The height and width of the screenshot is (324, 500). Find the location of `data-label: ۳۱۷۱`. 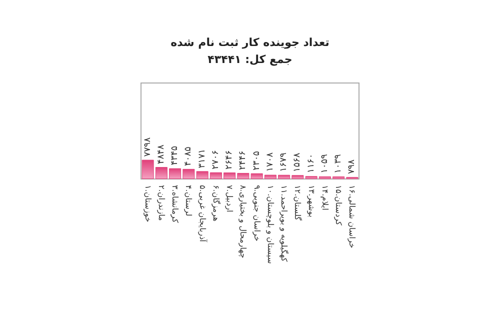

data-label: ۳۱۷۱ is located at coordinates (202, 158).